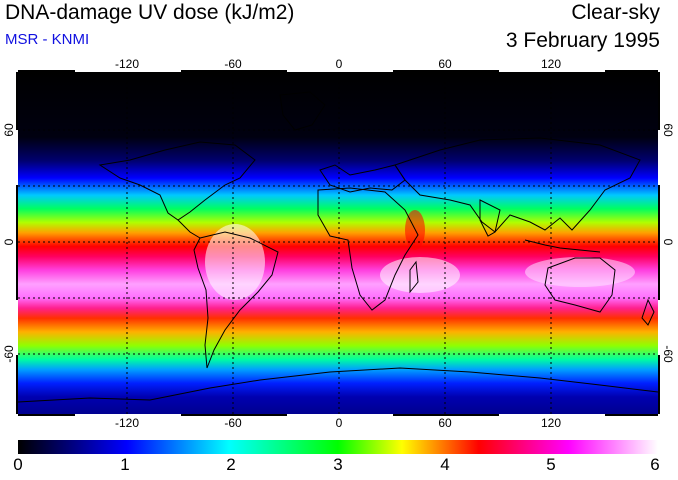 This screenshot has height=480, width=678. I want to click on colorbar-label: 3, so click(338, 464).